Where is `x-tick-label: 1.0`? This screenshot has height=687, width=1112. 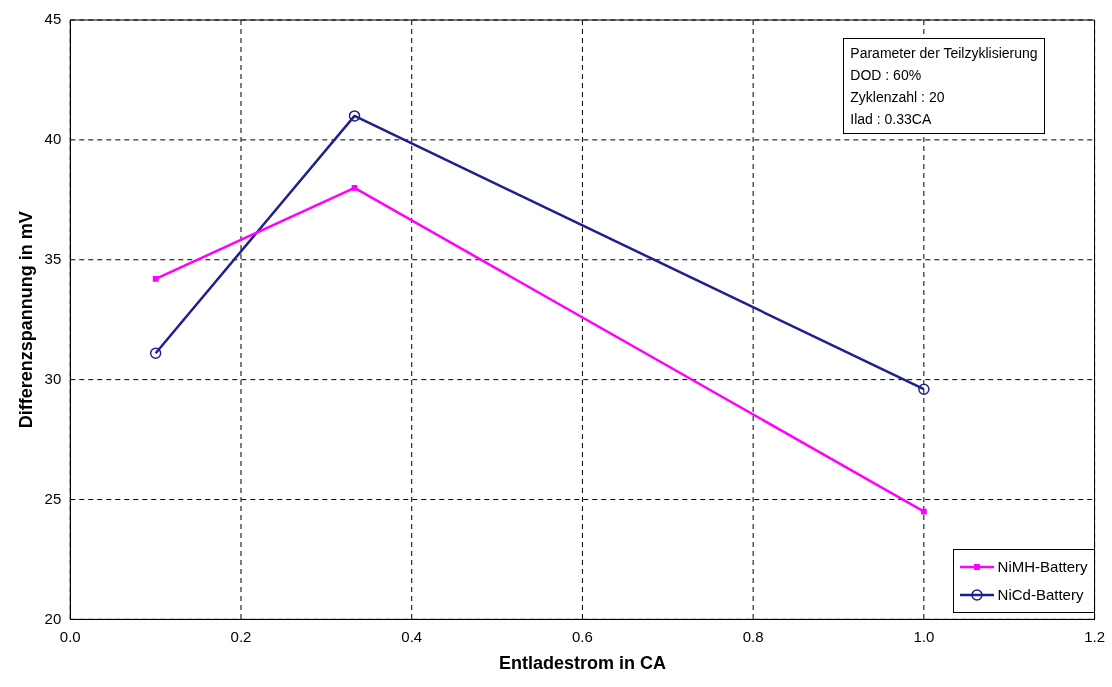 x-tick-label: 1.0 is located at coordinates (924, 636).